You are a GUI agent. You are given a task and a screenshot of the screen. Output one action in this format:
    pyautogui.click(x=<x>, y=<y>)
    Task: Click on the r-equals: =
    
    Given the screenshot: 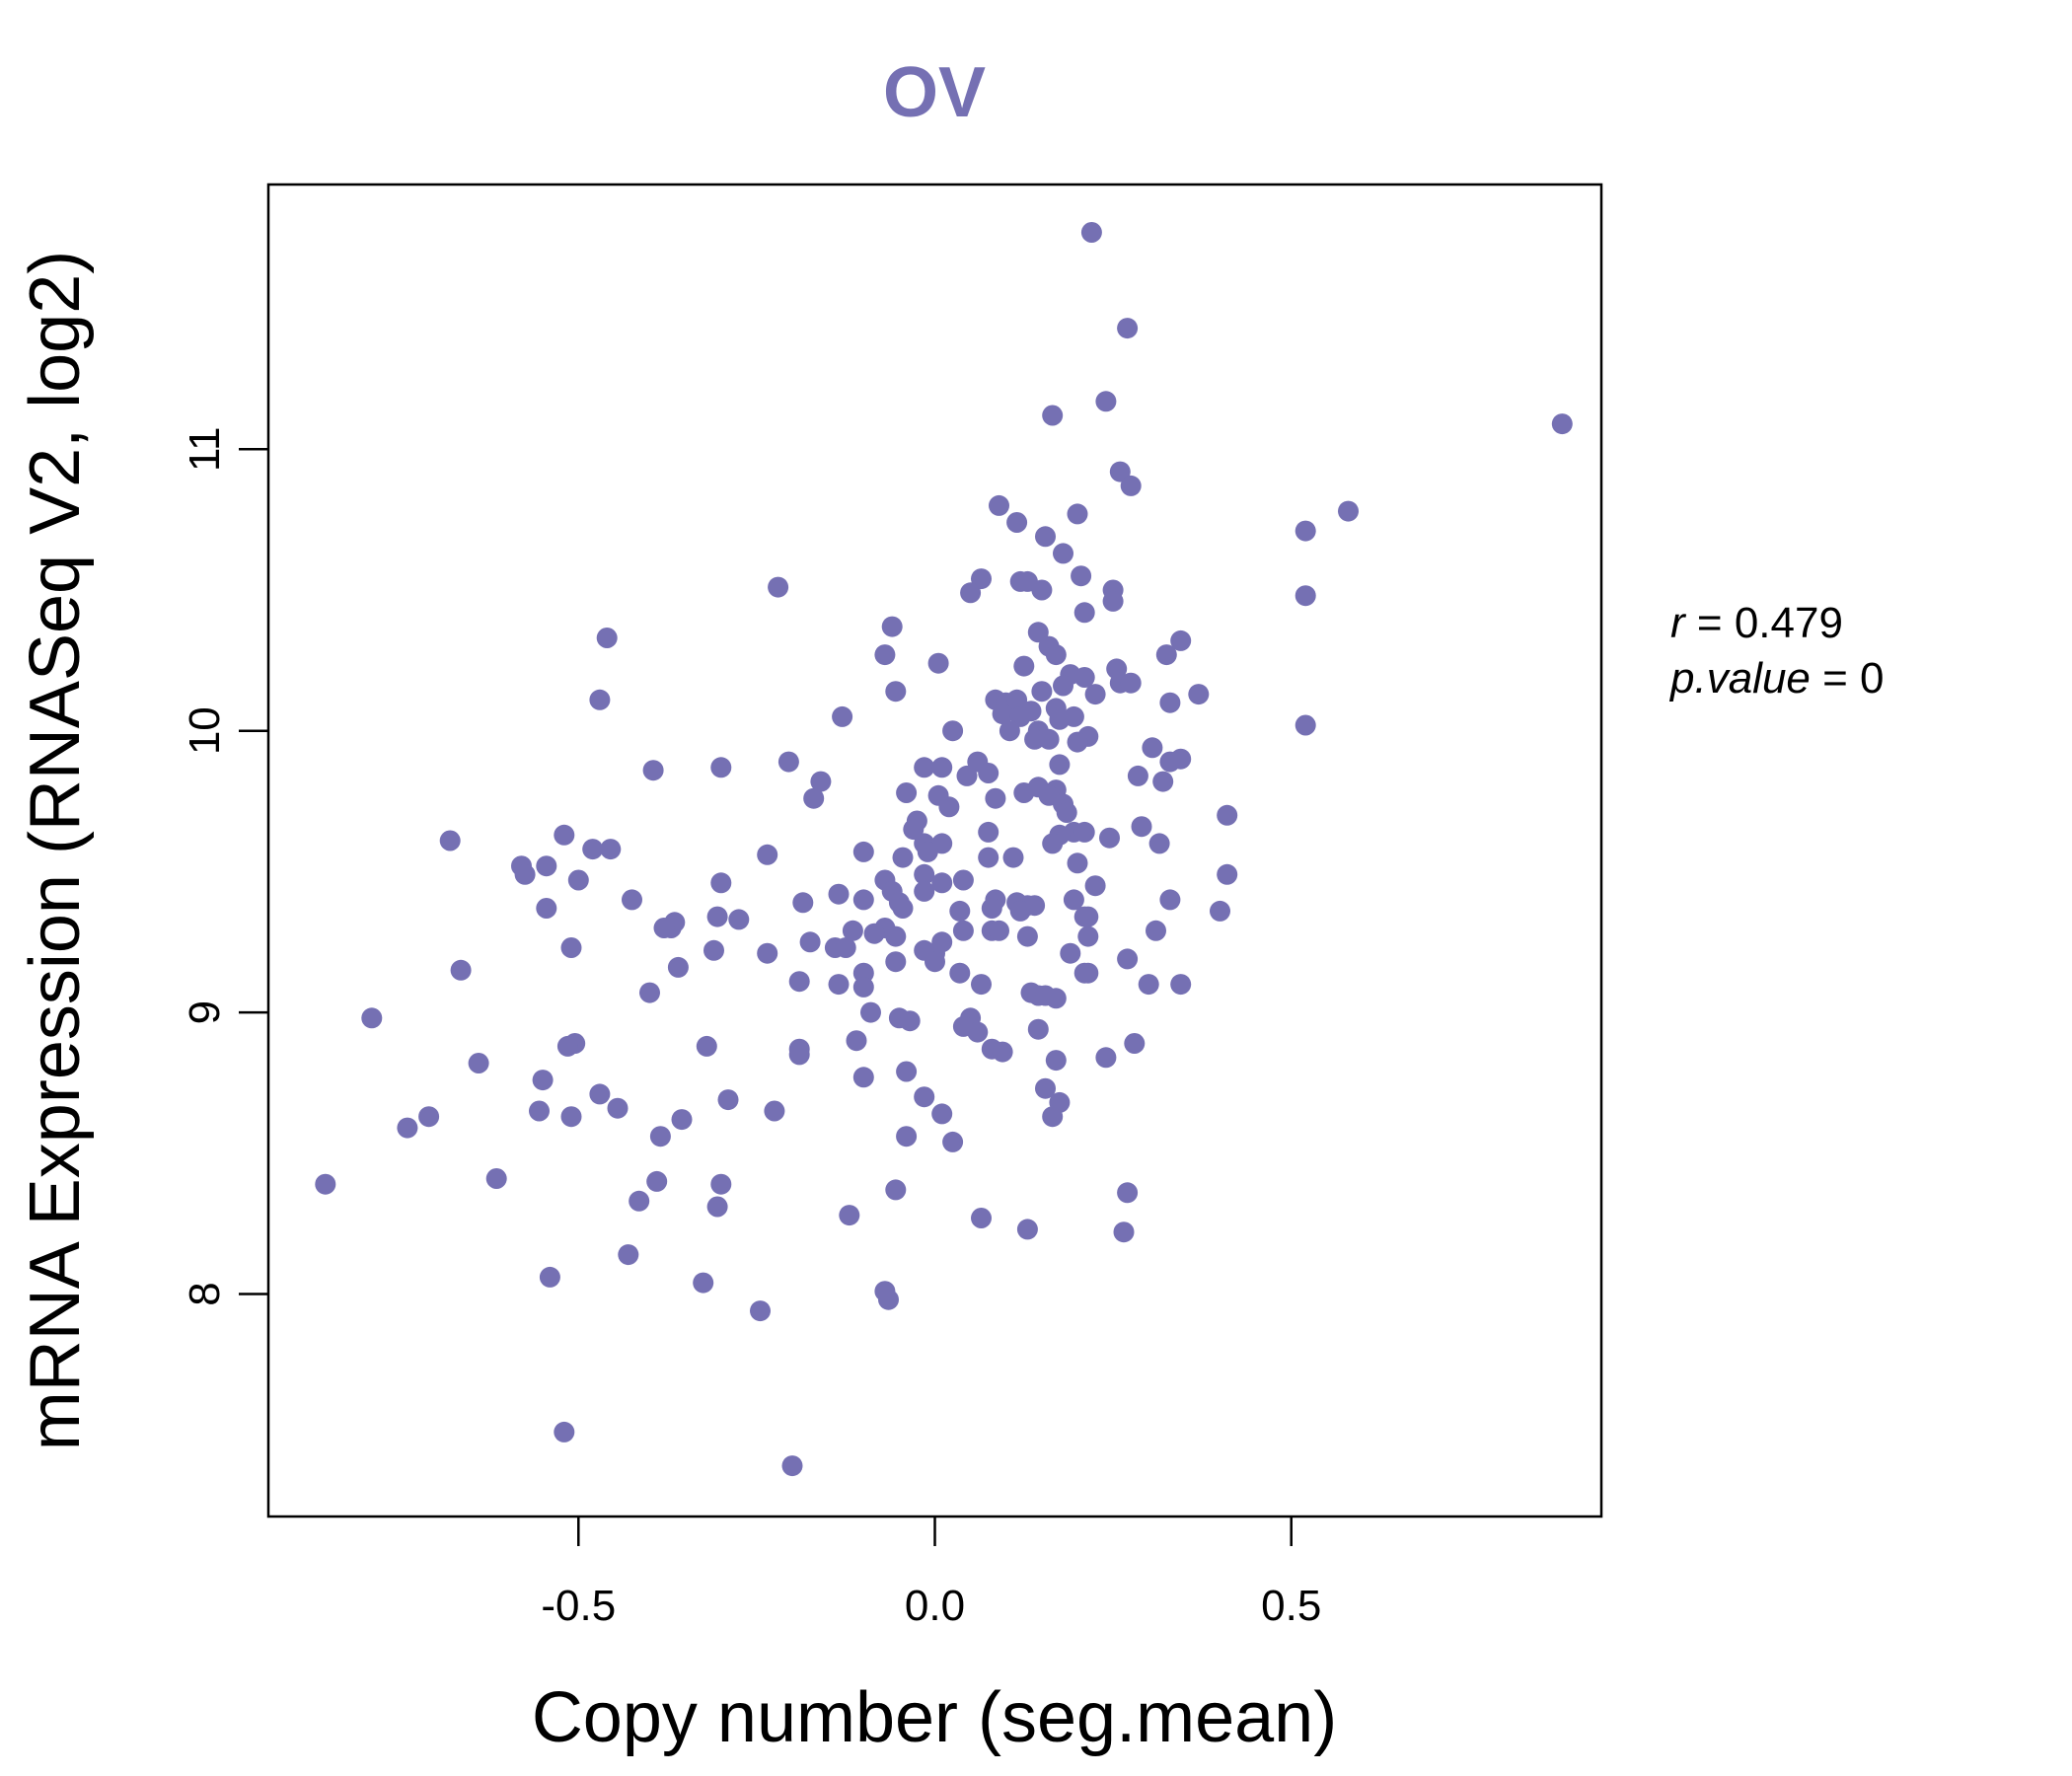 What is the action you would take?
    pyautogui.click(x=1710, y=623)
    